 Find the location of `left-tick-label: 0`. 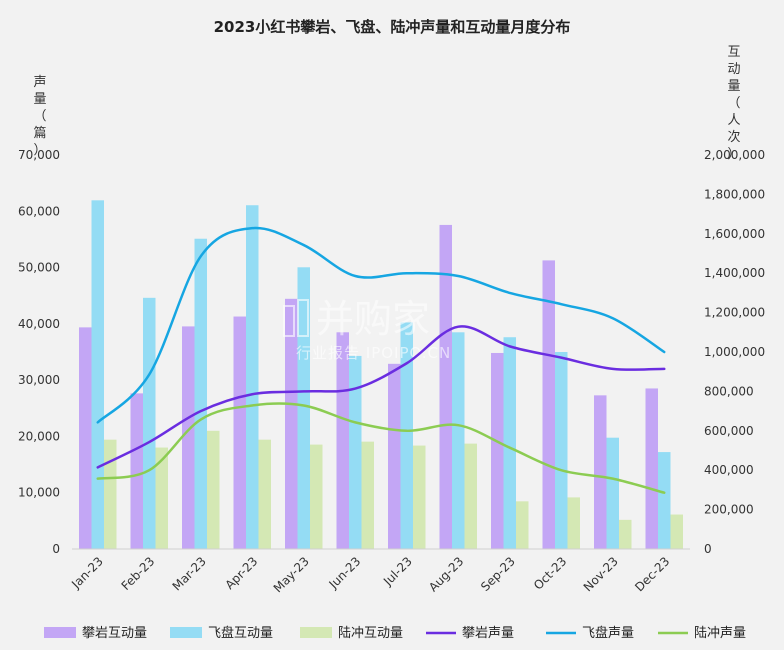

left-tick-label: 0 is located at coordinates (56, 549).